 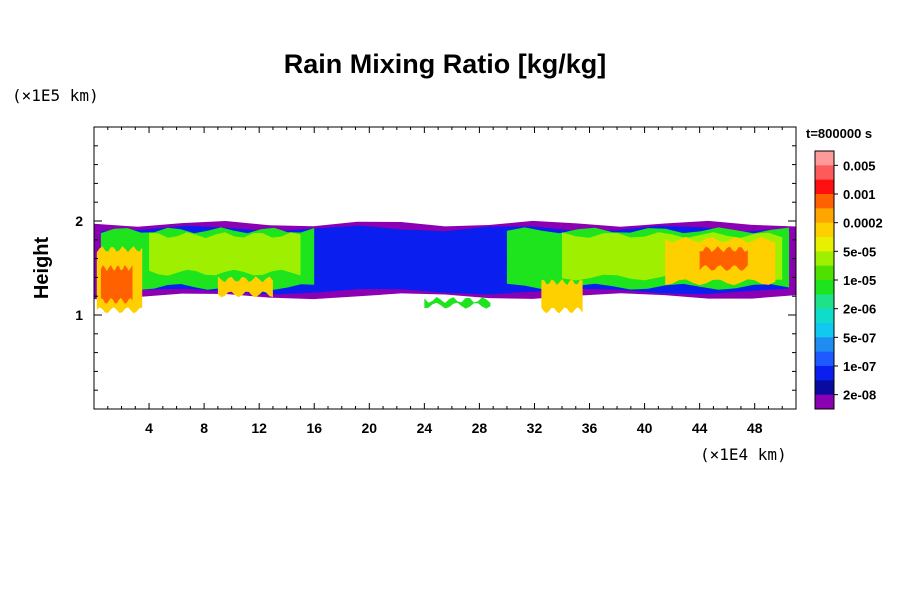 What do you see at coordinates (859, 165) in the screenshot?
I see `colorbar-label: 0.005` at bounding box center [859, 165].